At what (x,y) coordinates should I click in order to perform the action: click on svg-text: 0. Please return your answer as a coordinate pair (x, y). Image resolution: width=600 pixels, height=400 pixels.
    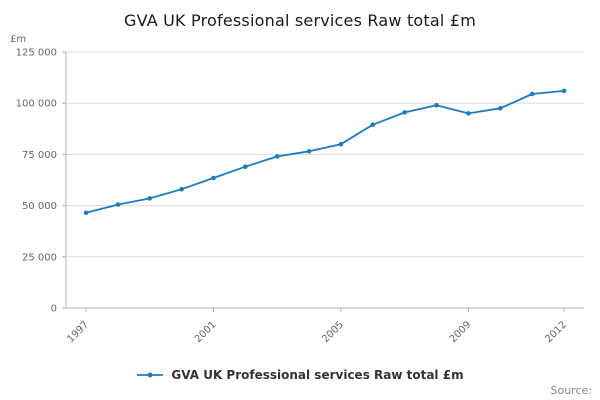
    Looking at the image, I should click on (54, 309).